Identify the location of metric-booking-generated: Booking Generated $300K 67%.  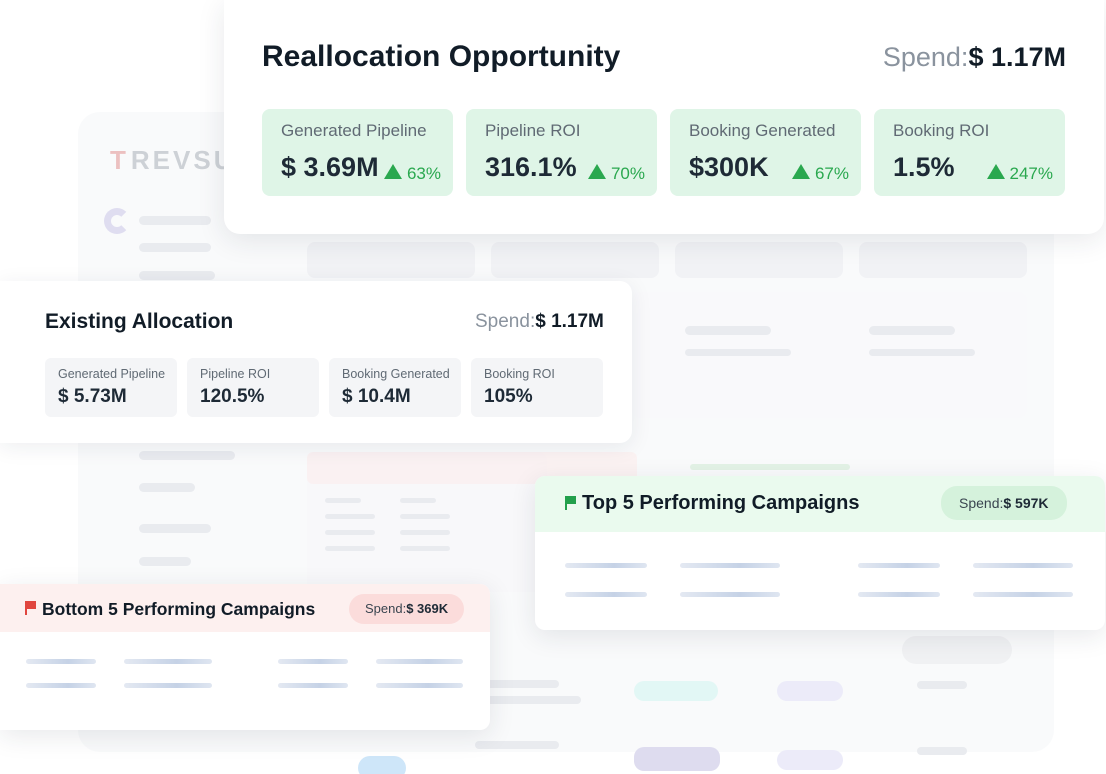
(765, 152).